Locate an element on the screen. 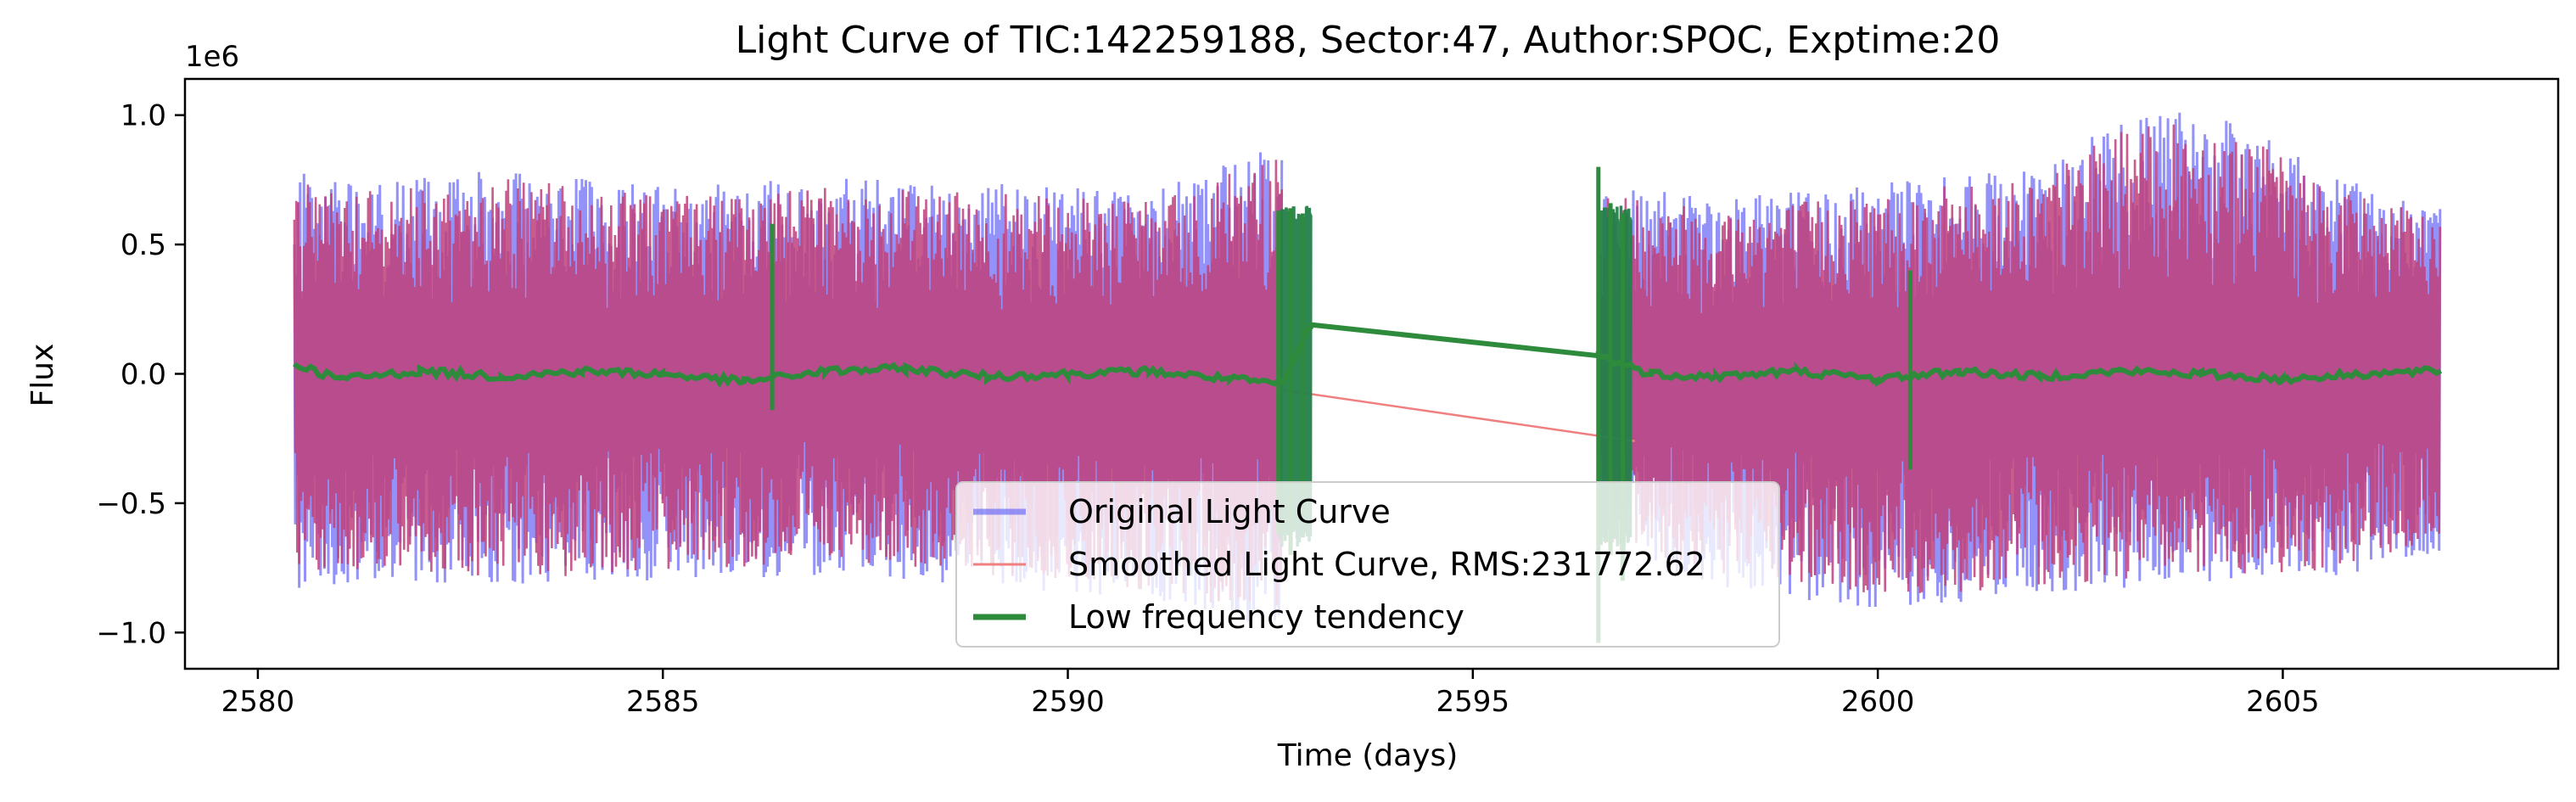 The width and height of the screenshot is (2576, 802). x-tick-label: 2585 is located at coordinates (663, 702).